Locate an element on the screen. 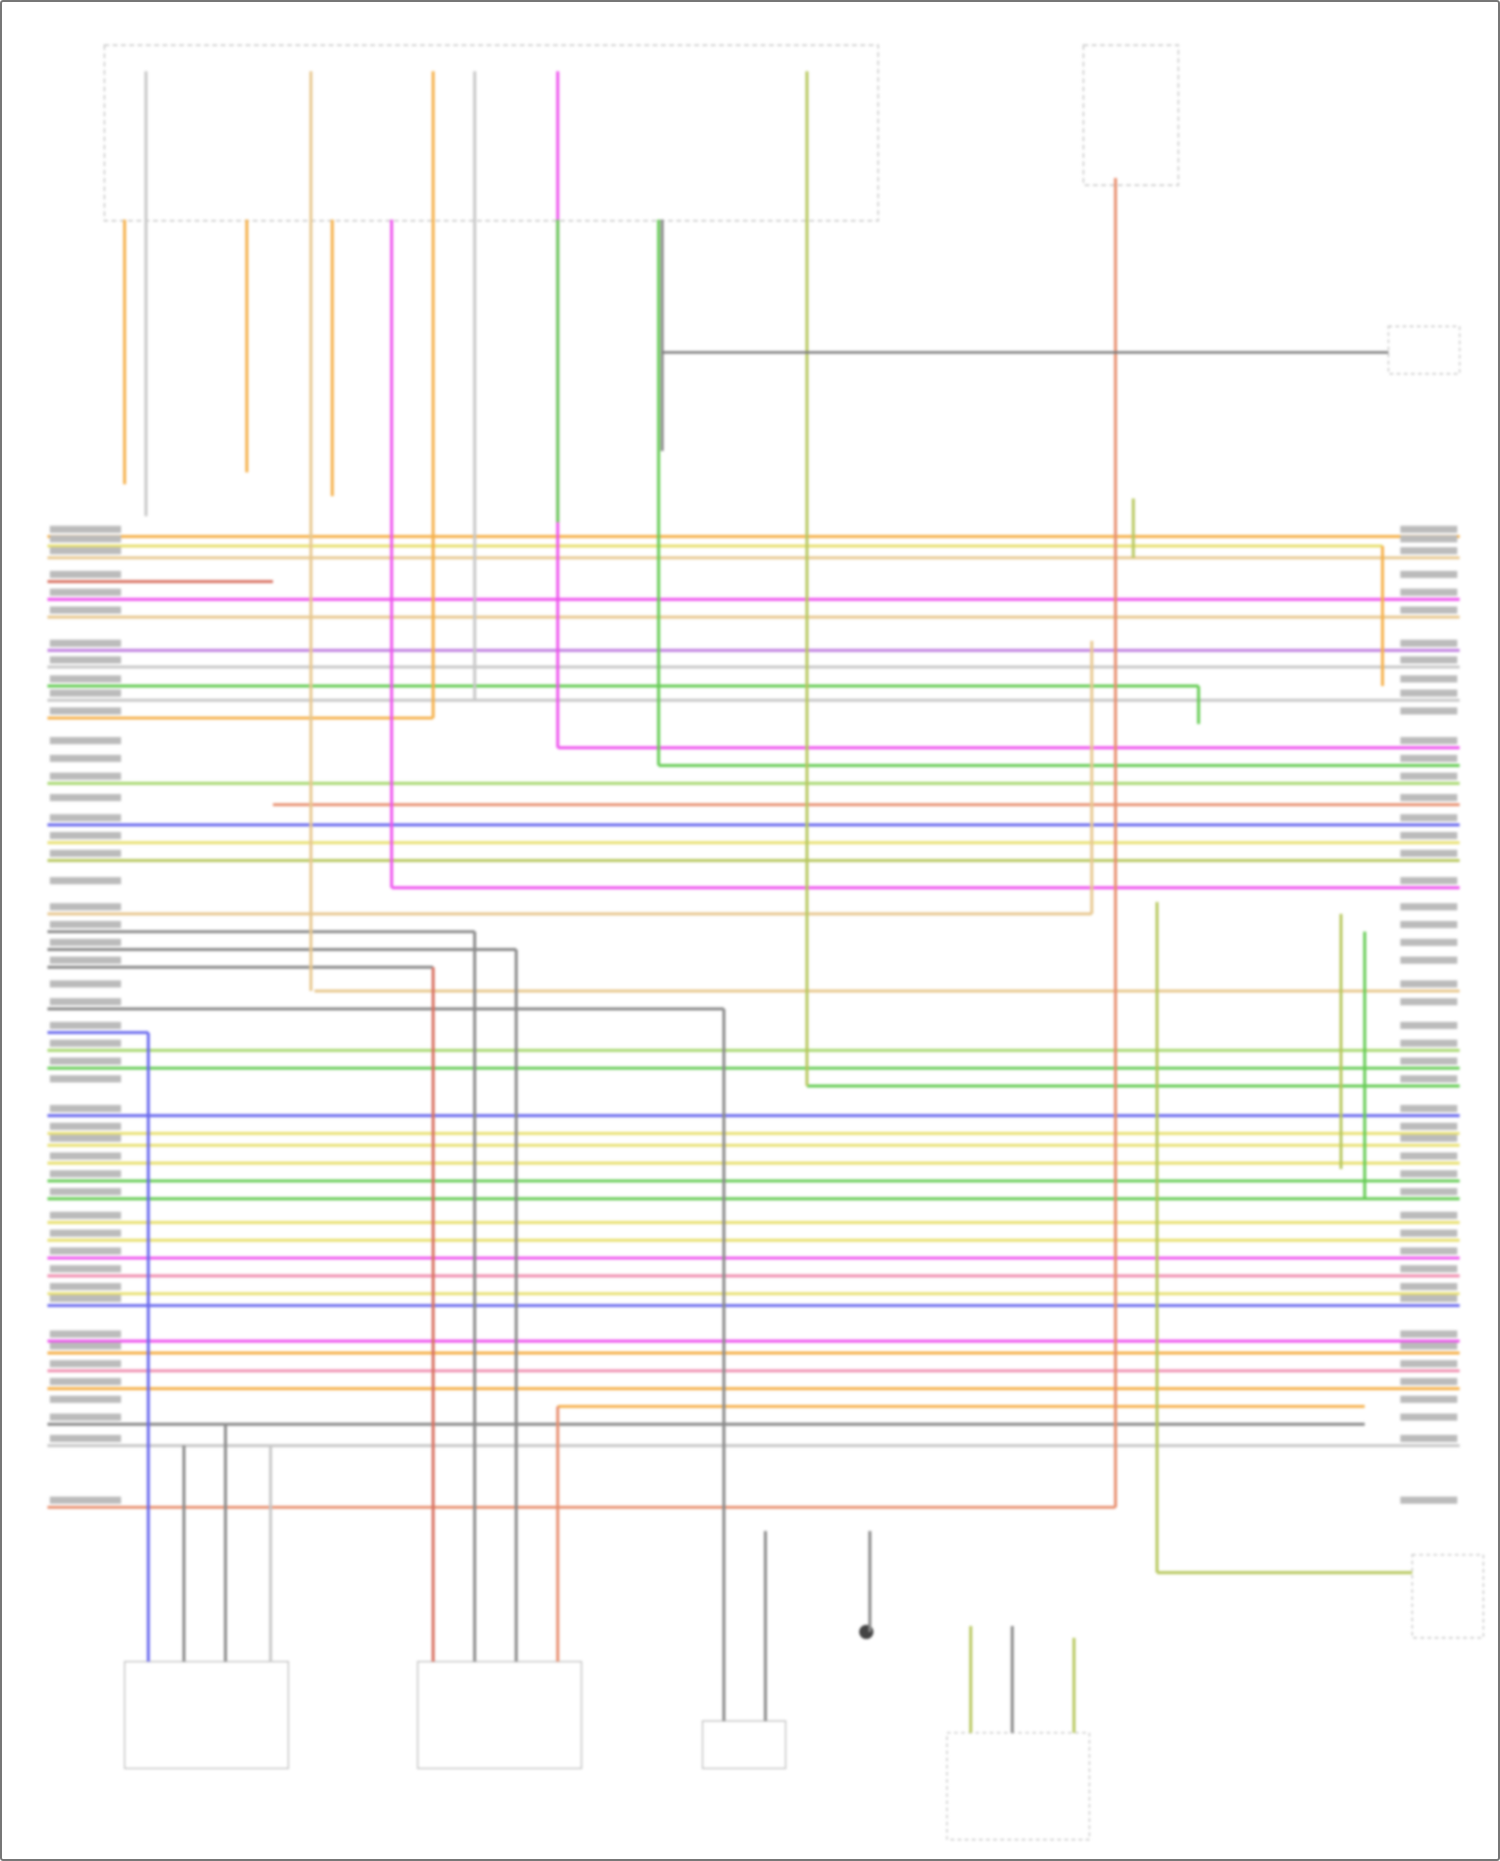 Image resolution: width=1500 pixels, height=1861 pixels. sensor-left is located at coordinates (206, 1715).